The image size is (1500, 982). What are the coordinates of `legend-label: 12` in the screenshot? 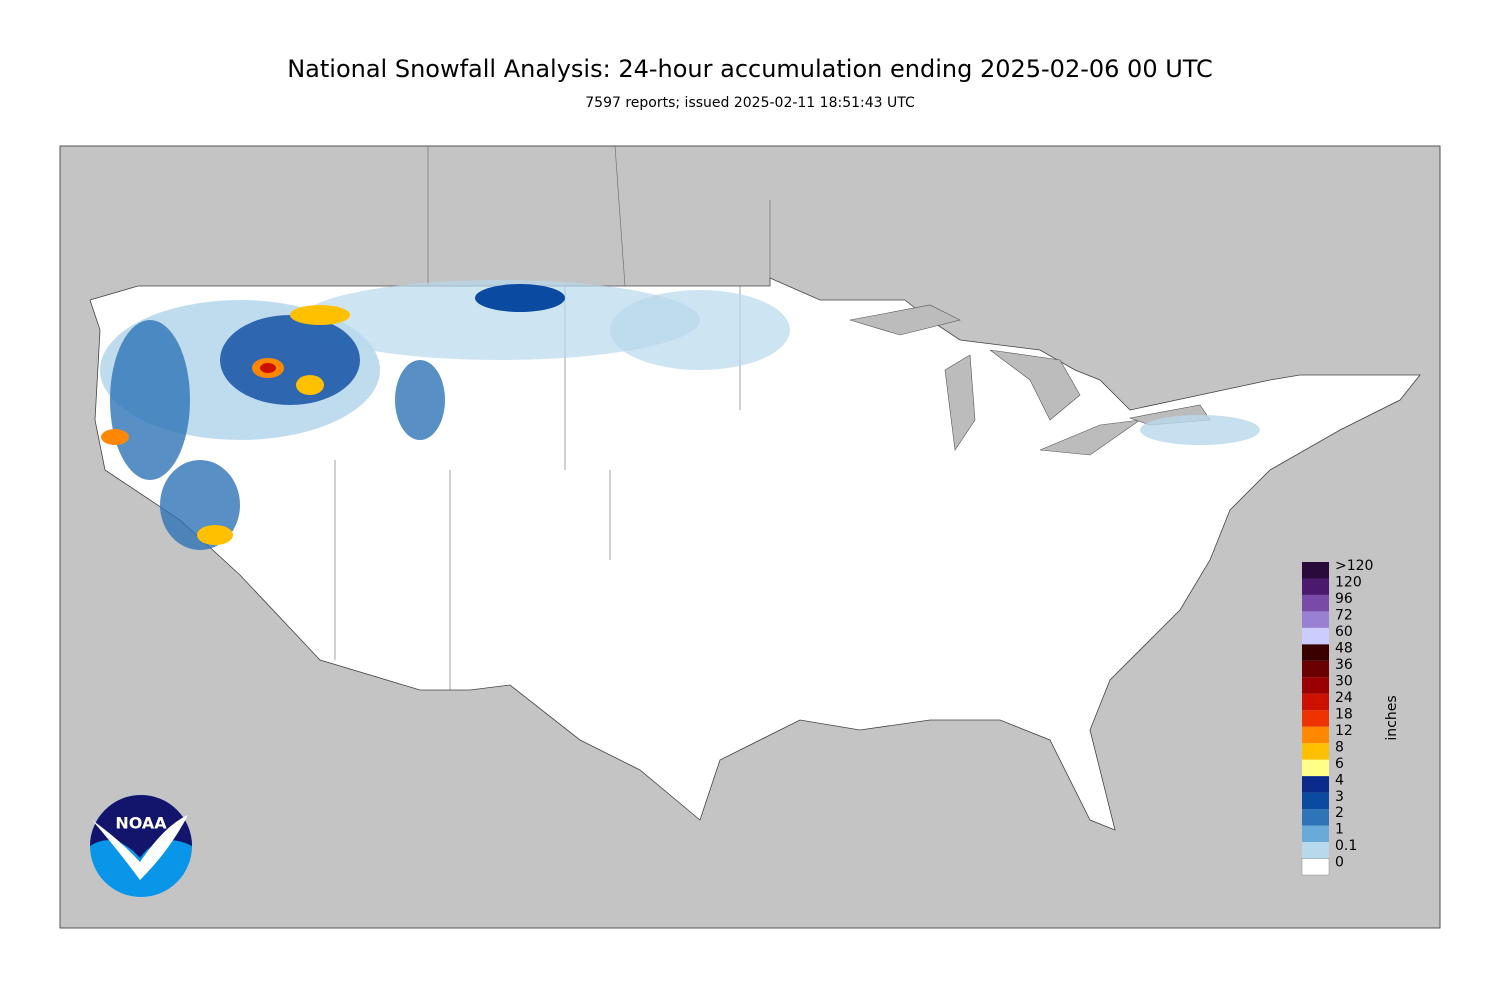 It's located at (1344, 731).